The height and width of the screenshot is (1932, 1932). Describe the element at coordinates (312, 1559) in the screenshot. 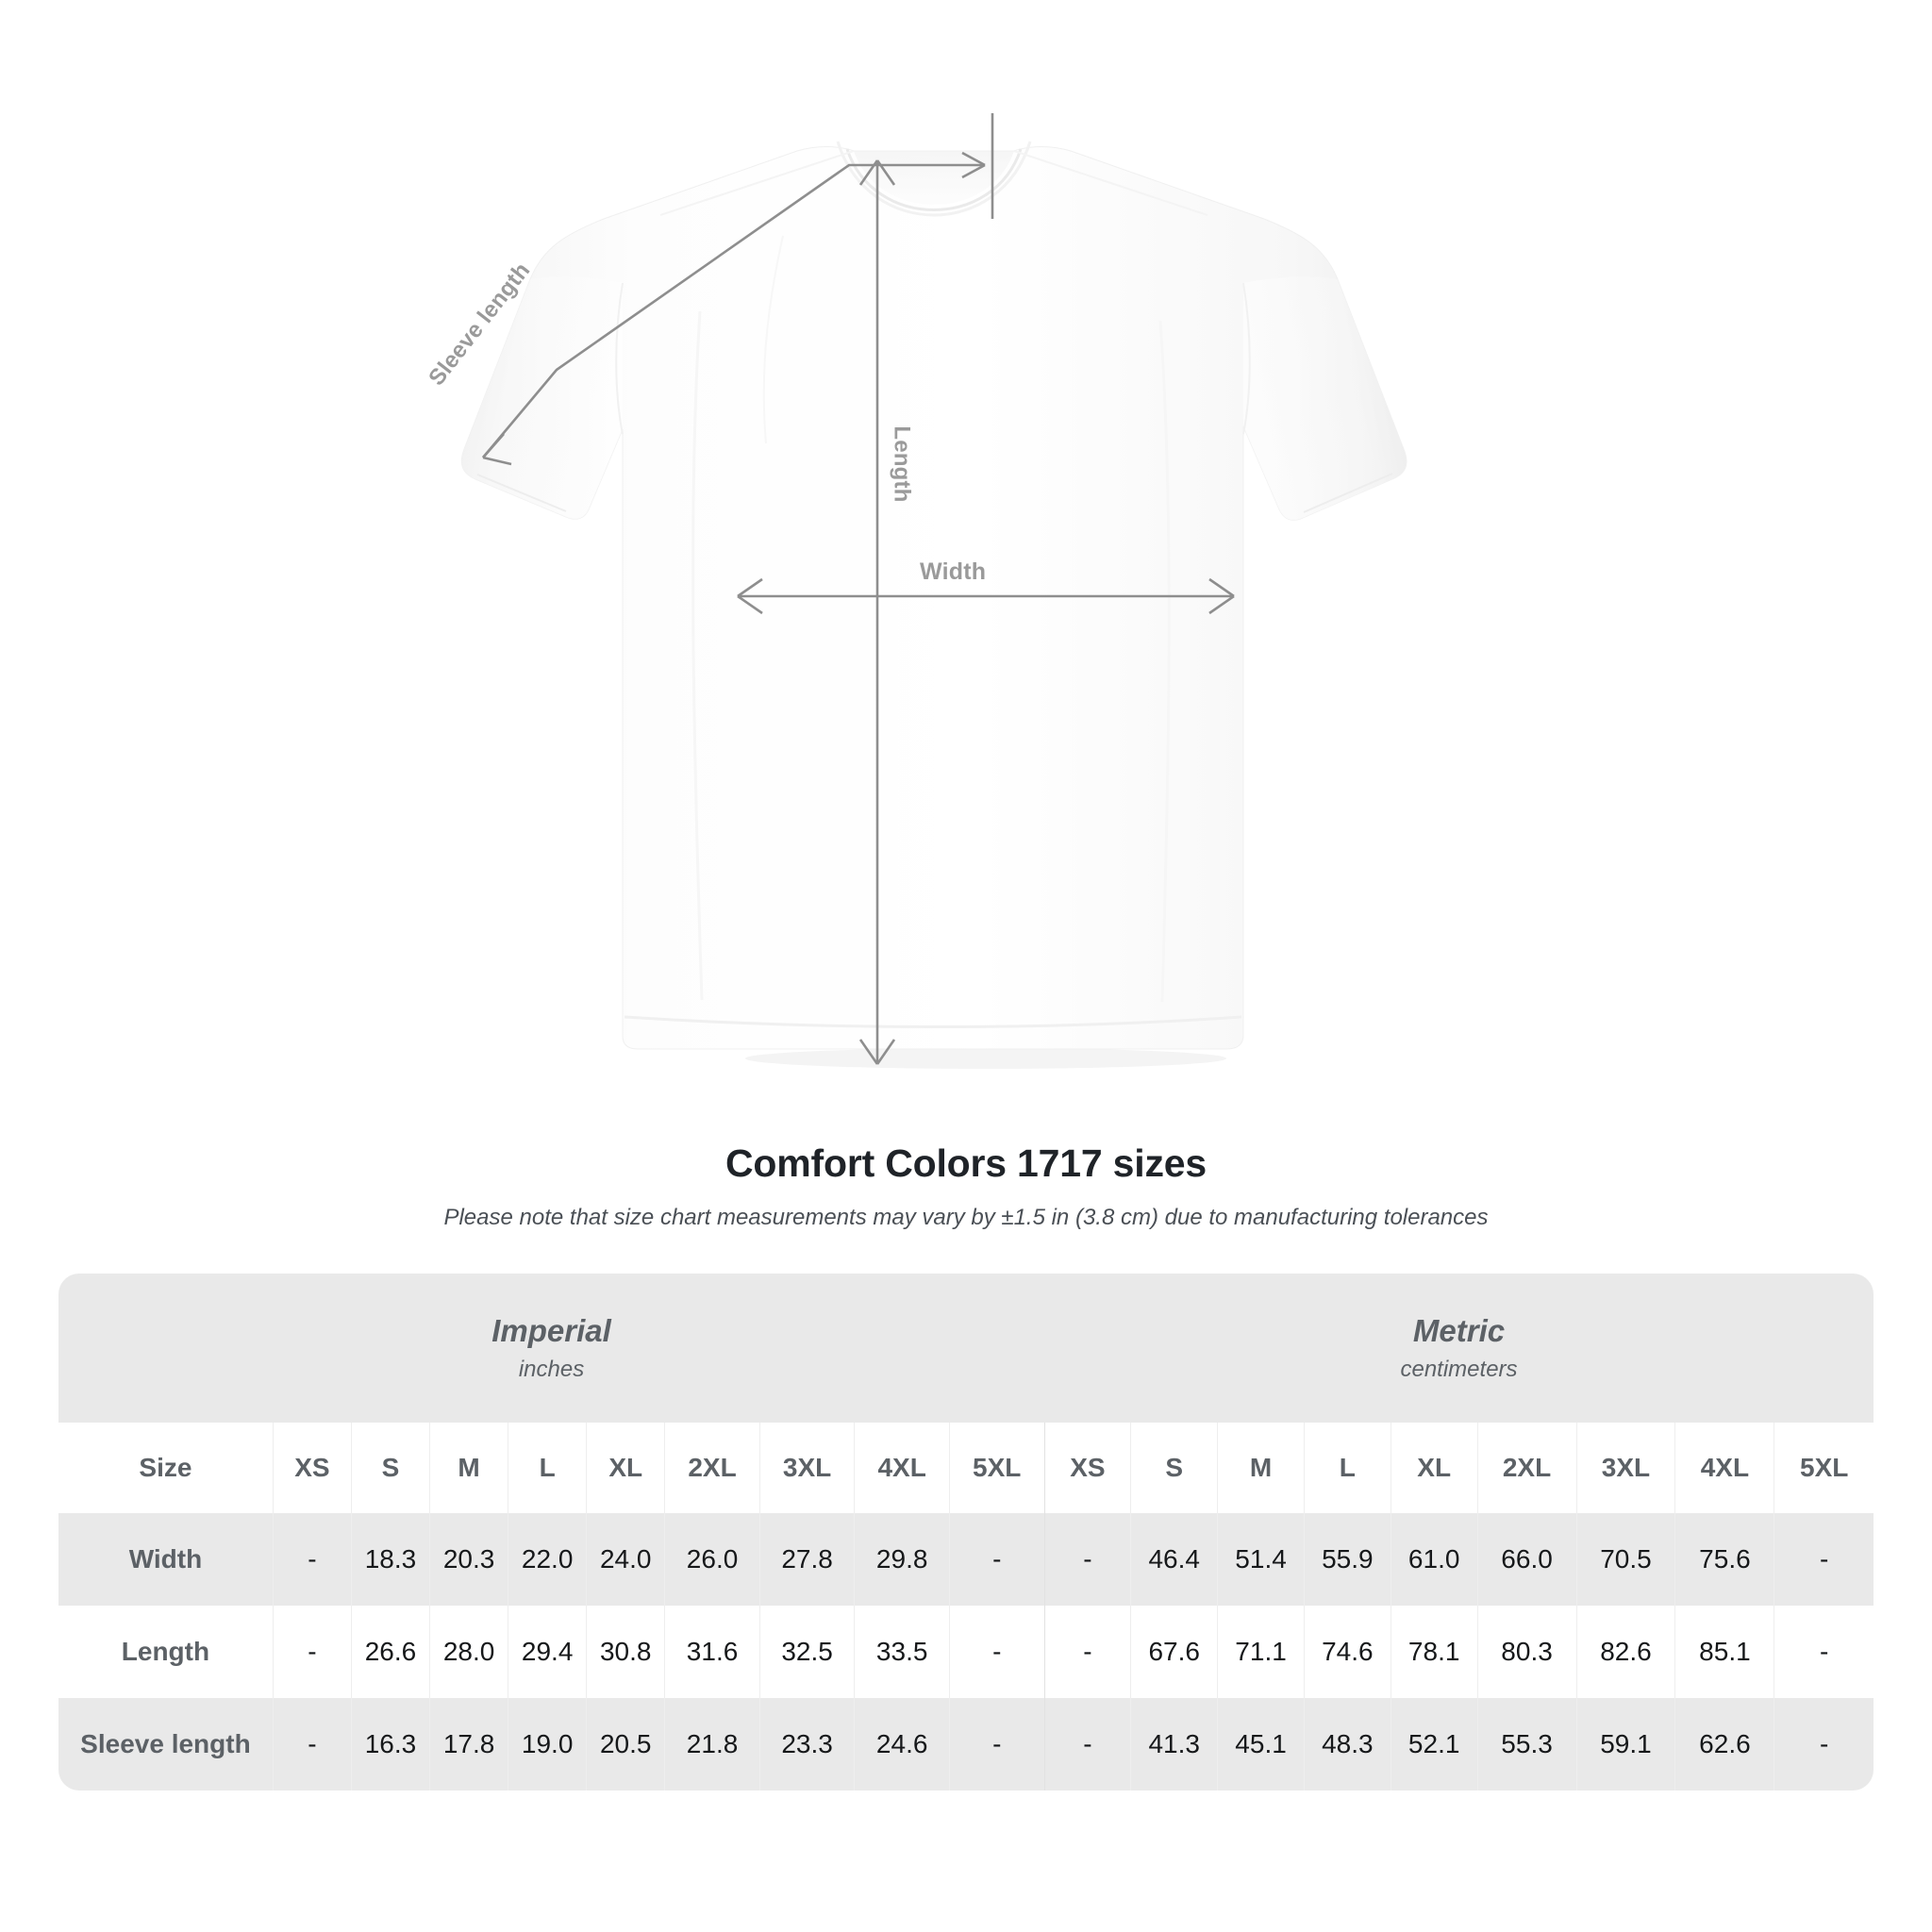

I see `cell-width-imperial-xs: -` at that location.